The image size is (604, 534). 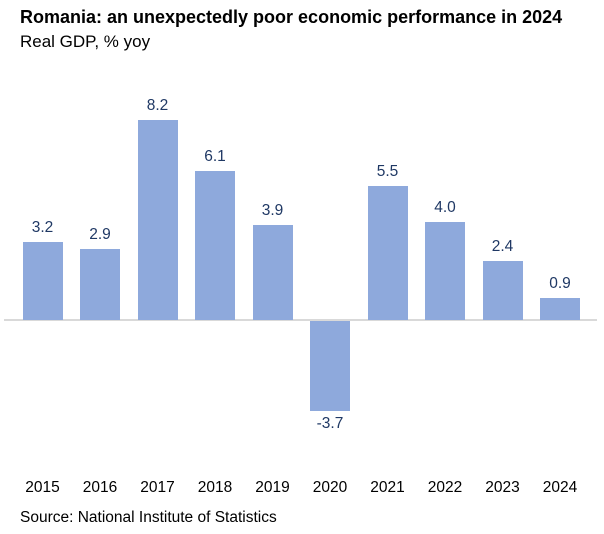 What do you see at coordinates (157, 487) in the screenshot?
I see `x-axis-label: 2017` at bounding box center [157, 487].